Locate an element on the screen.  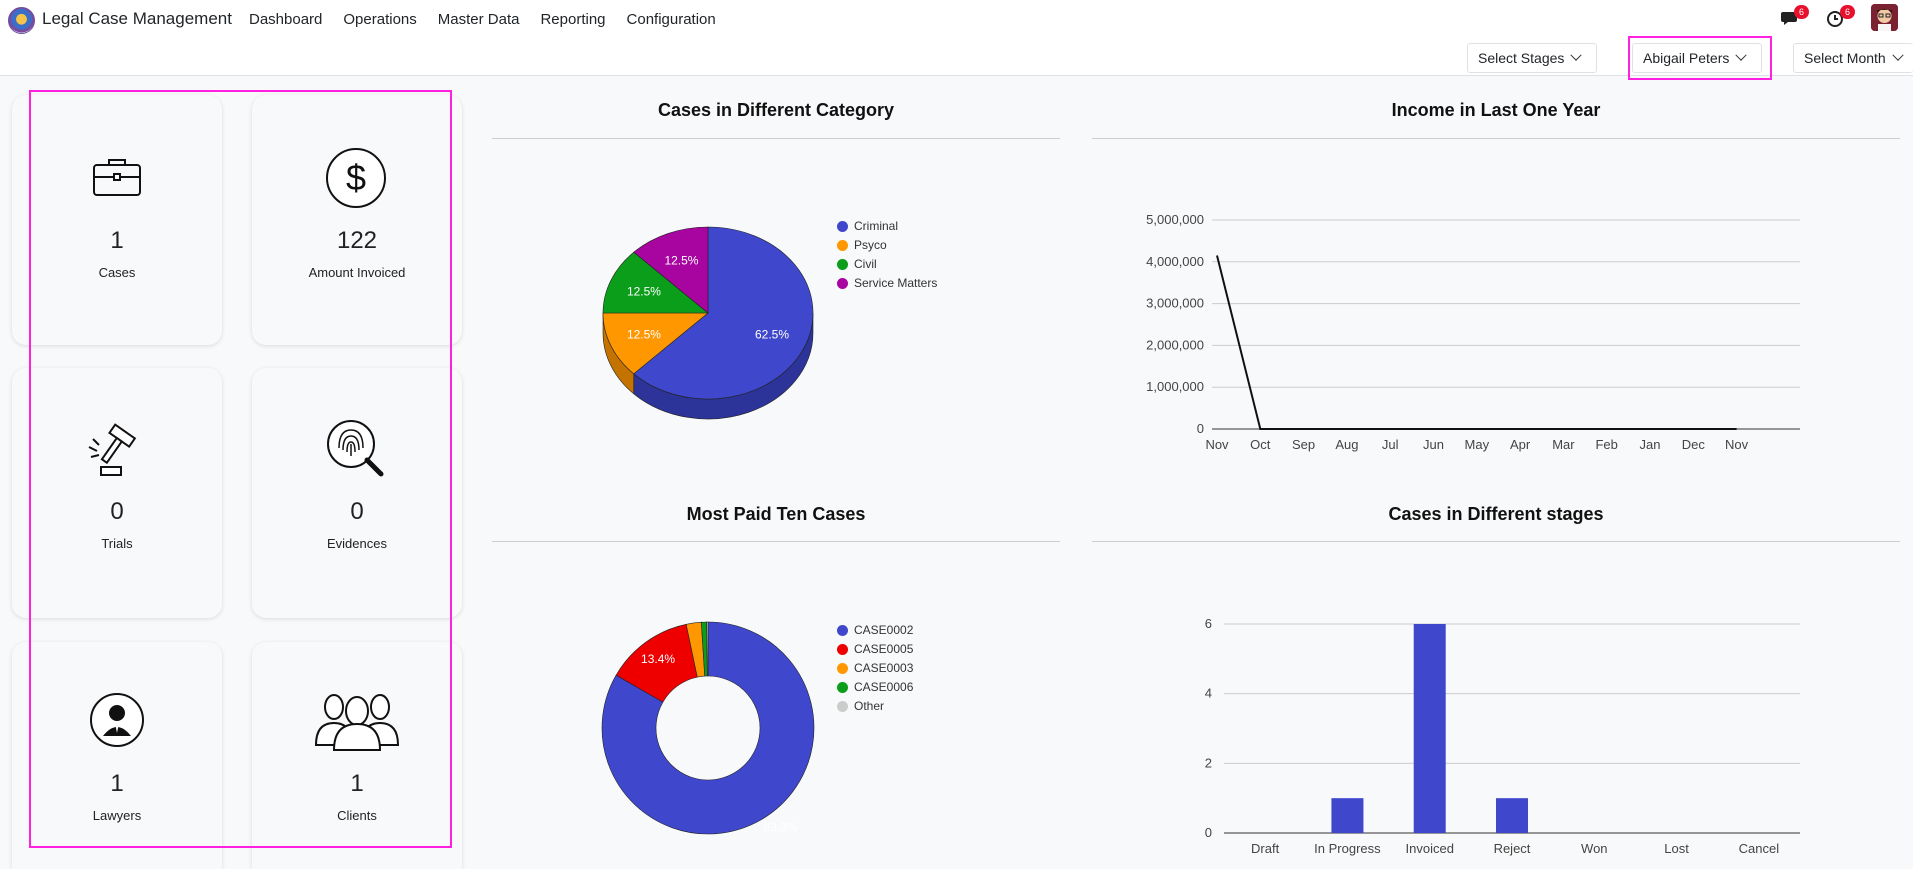
legend-label: Other is located at coordinates (869, 706).